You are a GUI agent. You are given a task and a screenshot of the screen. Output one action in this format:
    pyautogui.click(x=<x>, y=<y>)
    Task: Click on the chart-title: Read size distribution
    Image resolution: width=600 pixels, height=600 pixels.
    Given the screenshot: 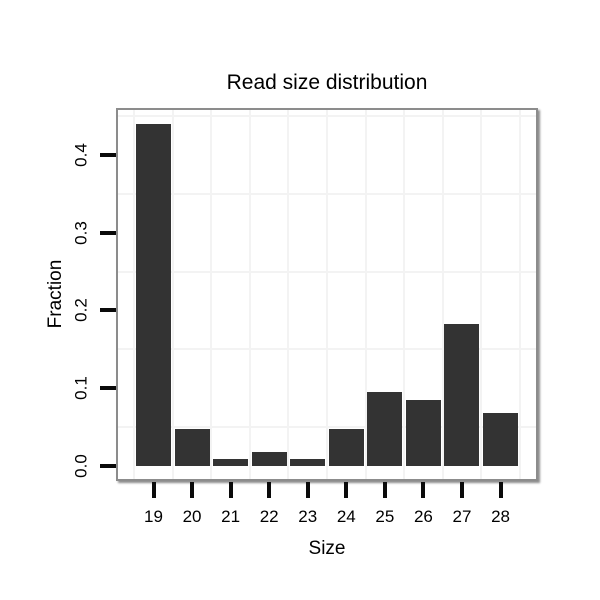 What is the action you would take?
    pyautogui.click(x=327, y=82)
    